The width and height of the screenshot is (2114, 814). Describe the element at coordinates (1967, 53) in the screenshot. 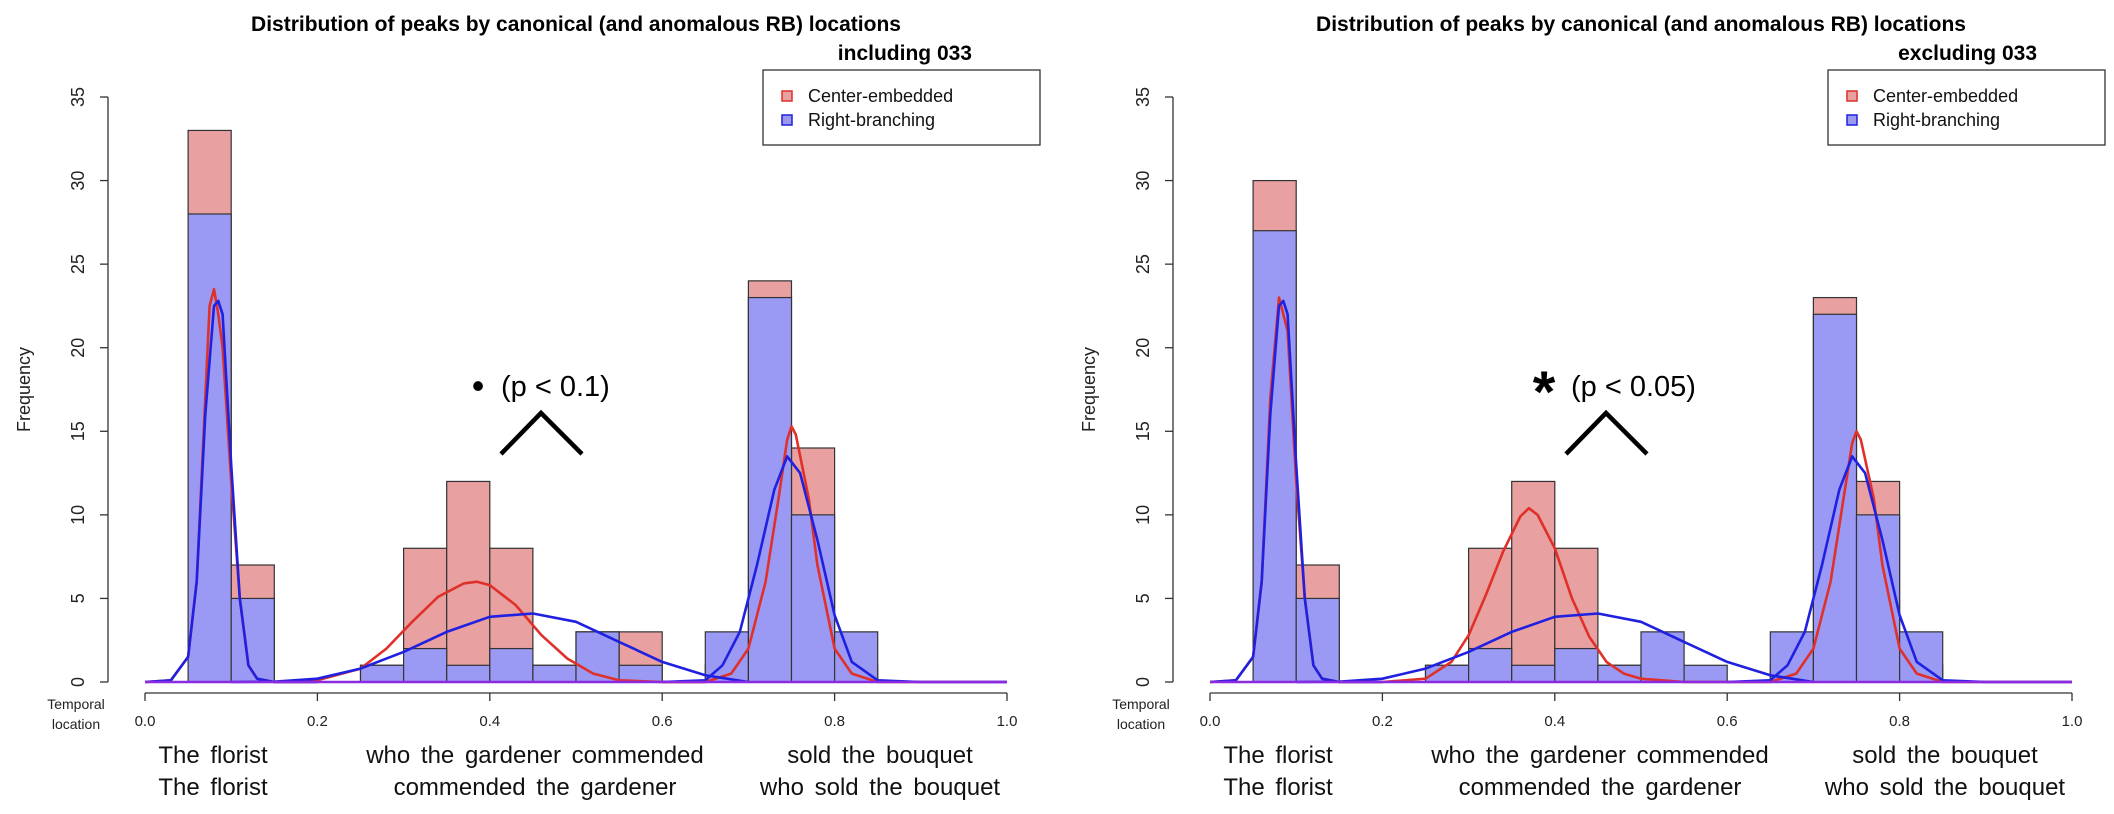

I see `chart-subtitle: excluding 033` at that location.